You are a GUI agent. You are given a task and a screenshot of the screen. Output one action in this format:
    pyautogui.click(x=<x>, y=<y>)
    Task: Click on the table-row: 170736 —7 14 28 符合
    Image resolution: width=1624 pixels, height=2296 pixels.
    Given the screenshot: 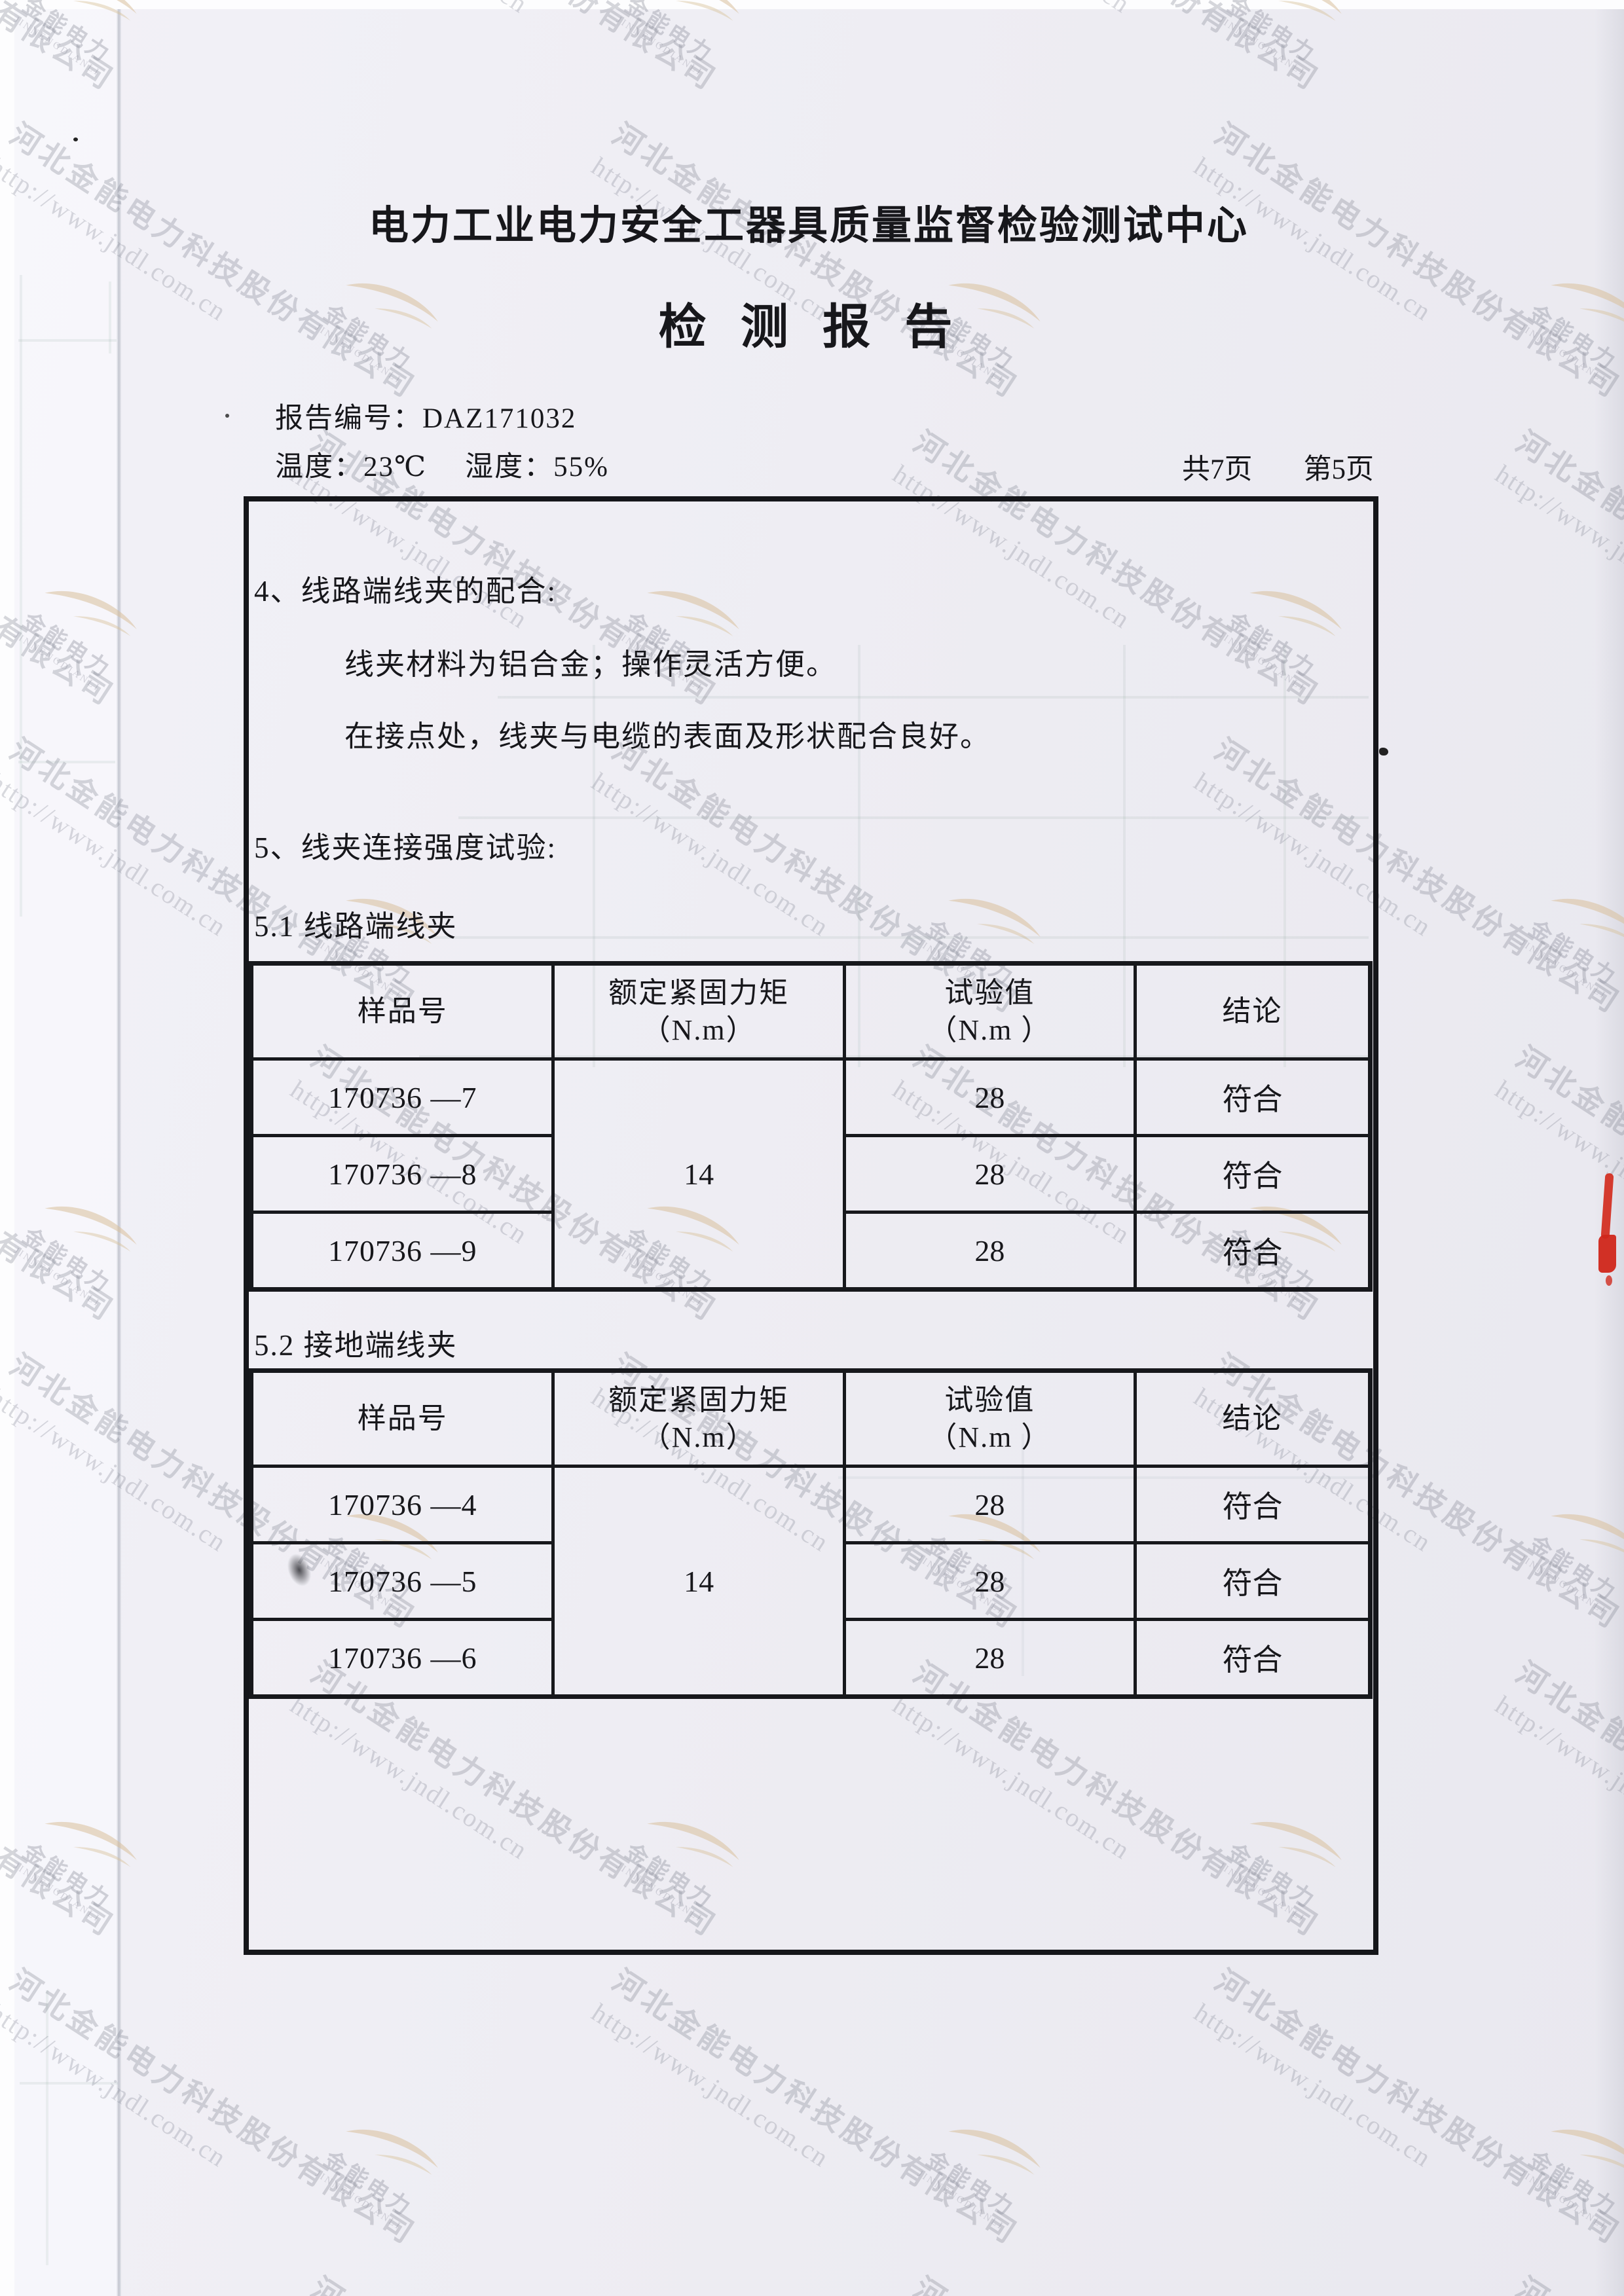 What is the action you would take?
    pyautogui.click(x=810, y=1174)
    